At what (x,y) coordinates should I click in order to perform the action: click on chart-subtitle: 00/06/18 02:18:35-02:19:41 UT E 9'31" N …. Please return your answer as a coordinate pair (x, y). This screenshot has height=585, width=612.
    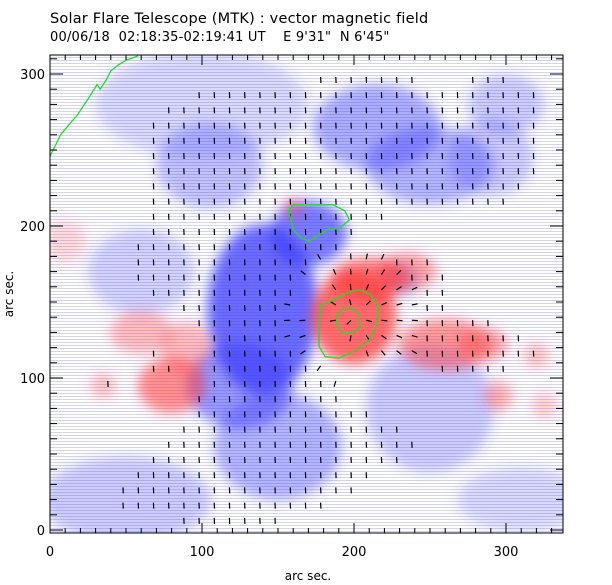
    Looking at the image, I should click on (220, 37).